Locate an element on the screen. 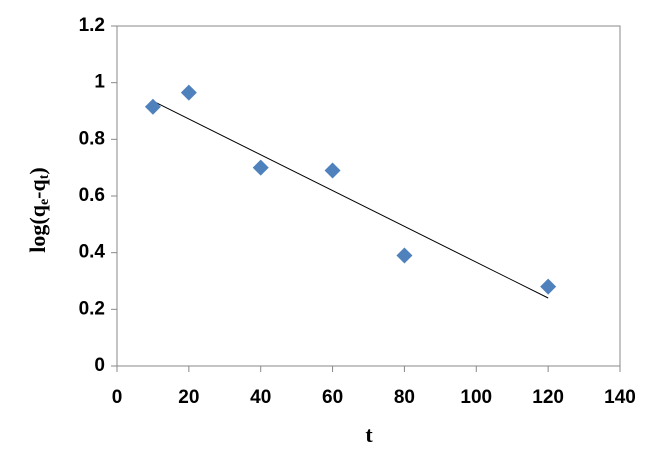 This screenshot has height=473, width=662. y-title-part: -q is located at coordinates (37, 189).